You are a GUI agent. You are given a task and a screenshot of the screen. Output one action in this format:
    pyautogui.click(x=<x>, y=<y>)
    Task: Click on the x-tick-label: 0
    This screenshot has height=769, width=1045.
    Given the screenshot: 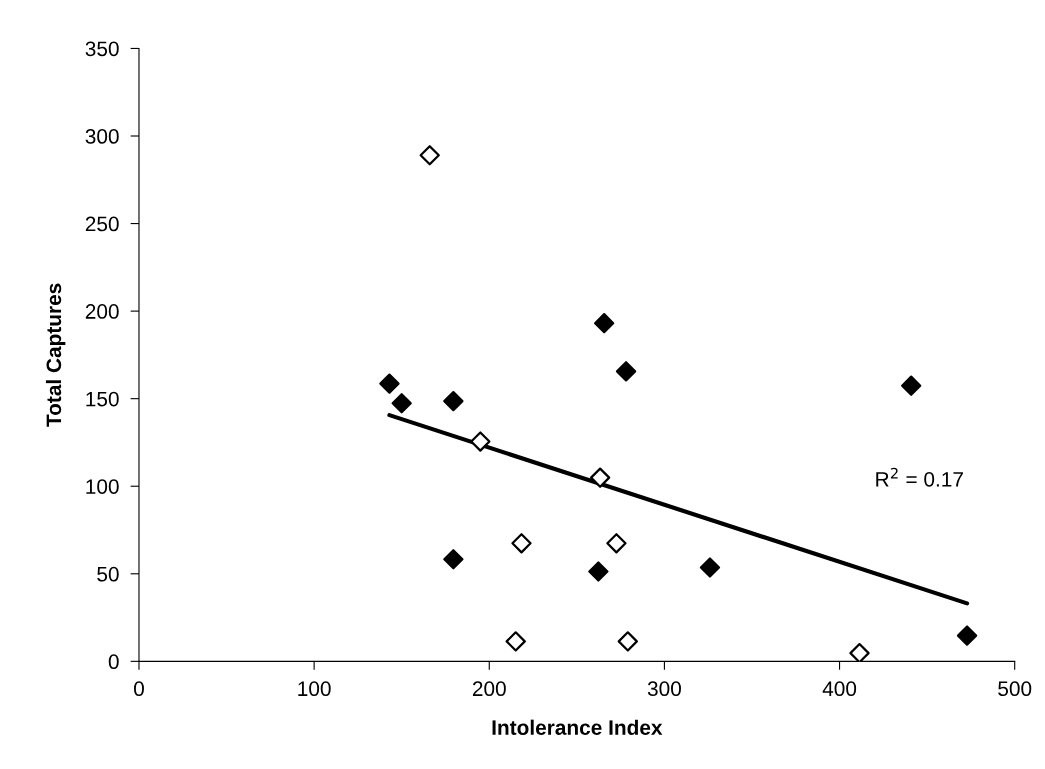 What is the action you would take?
    pyautogui.click(x=139, y=689)
    